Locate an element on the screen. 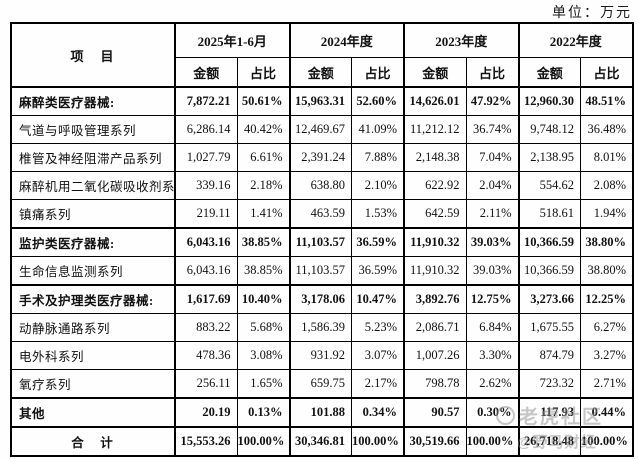  amount-cell: 20.19 is located at coordinates (206, 412).